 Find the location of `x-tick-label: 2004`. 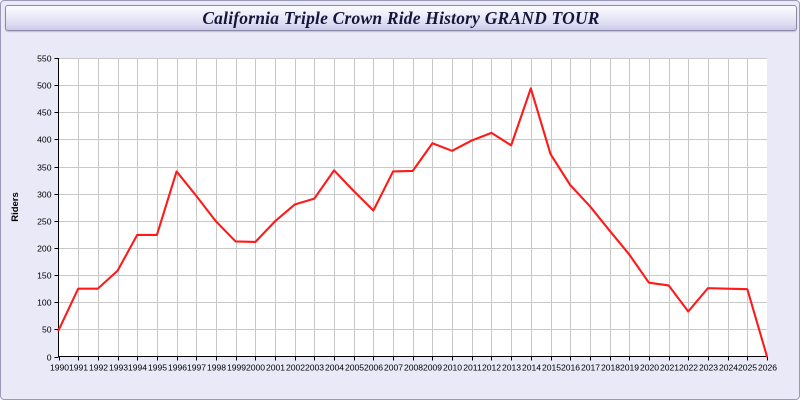

x-tick-label: 2004 is located at coordinates (334, 368).